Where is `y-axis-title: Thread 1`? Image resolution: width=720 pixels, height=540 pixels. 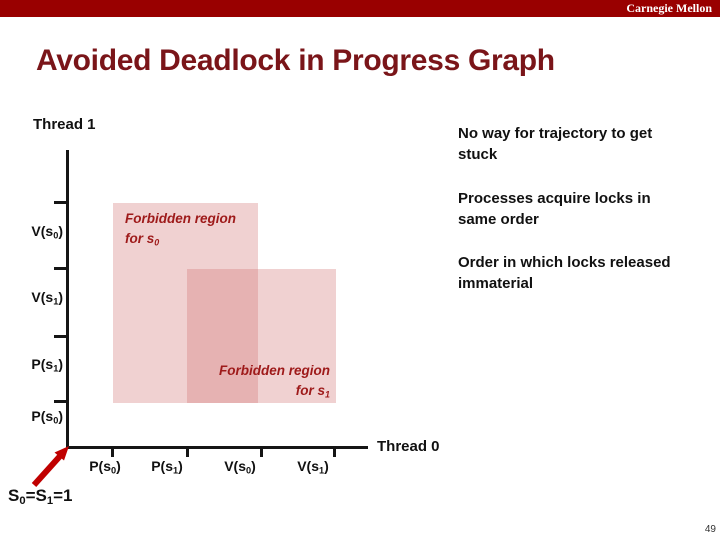
y-axis-title: Thread 1 is located at coordinates (64, 124).